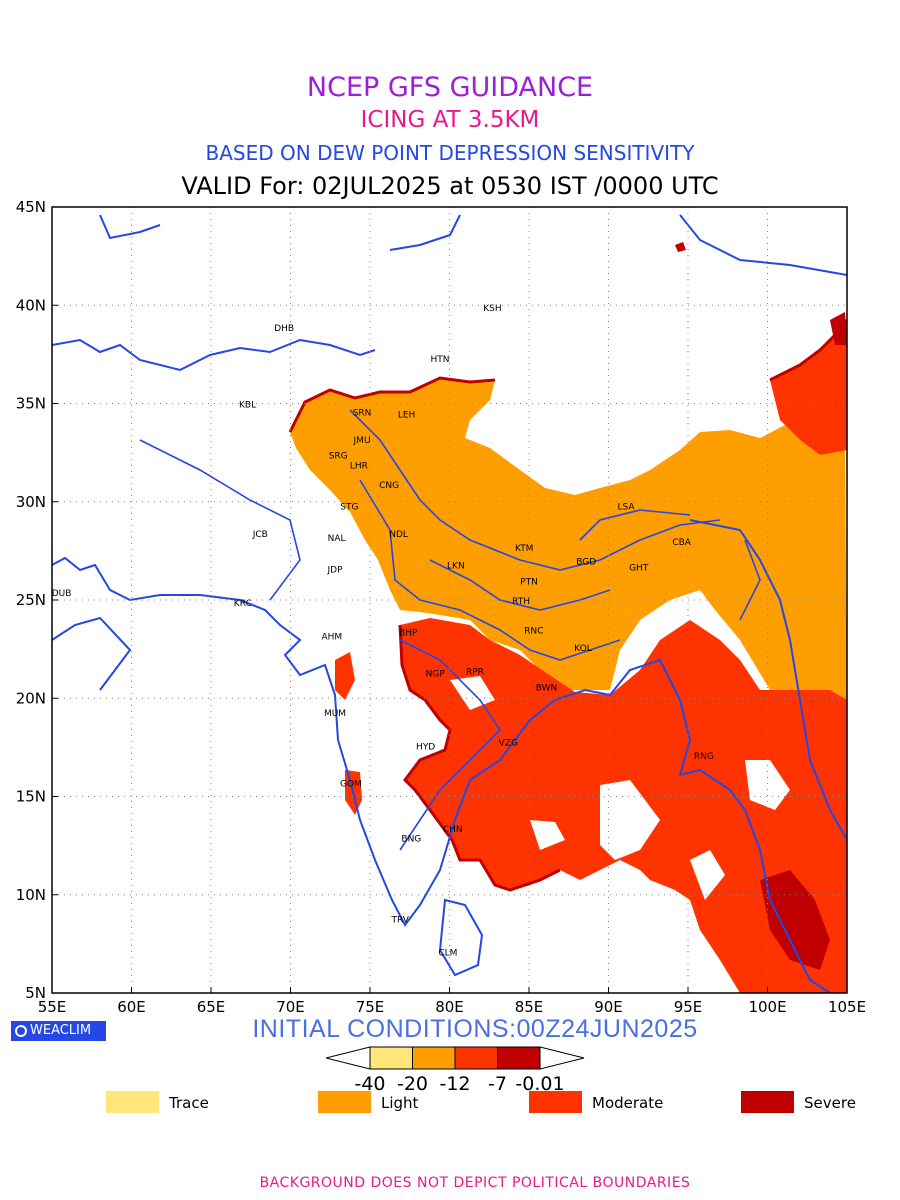 This screenshot has height=1200, width=900. What do you see at coordinates (62, 594) in the screenshot?
I see `station-label-dub: DUB` at bounding box center [62, 594].